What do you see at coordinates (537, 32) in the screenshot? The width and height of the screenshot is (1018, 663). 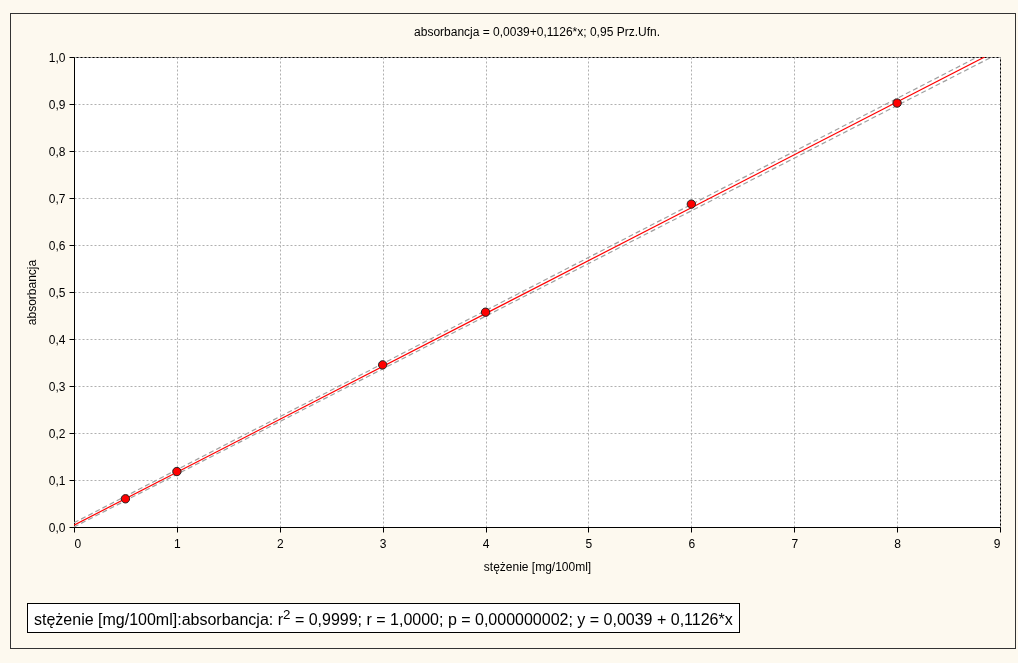 I see `chart-title: absorbancja = 0,0039+0,1126*x; 0,95 Prz.Ufn.` at bounding box center [537, 32].